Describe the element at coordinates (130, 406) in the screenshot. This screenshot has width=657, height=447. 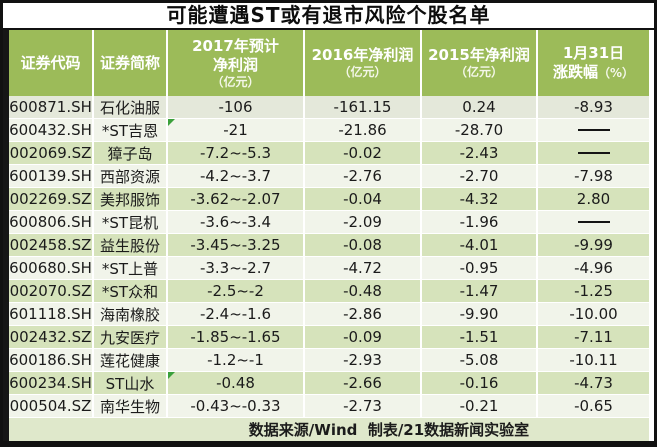
I see `stock-name: 南华生物` at that location.